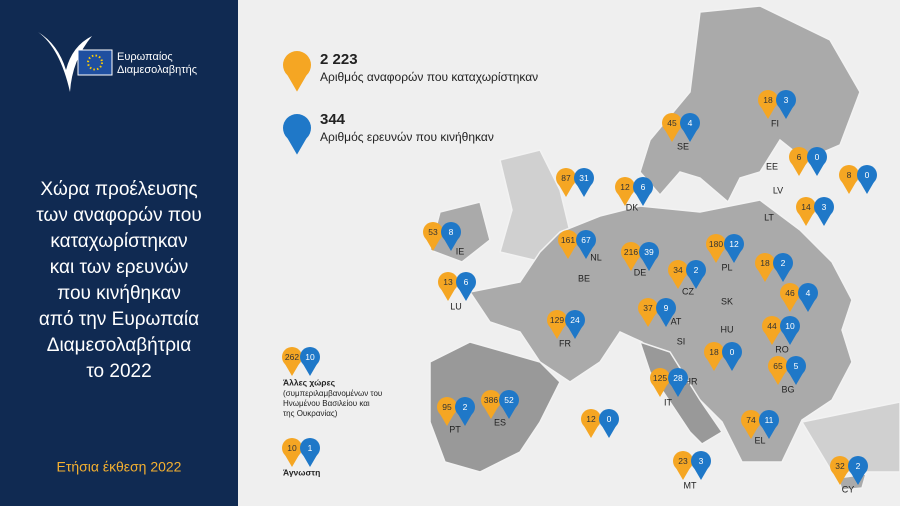  I want to click on complaints-pin: 32, so click(840, 470).